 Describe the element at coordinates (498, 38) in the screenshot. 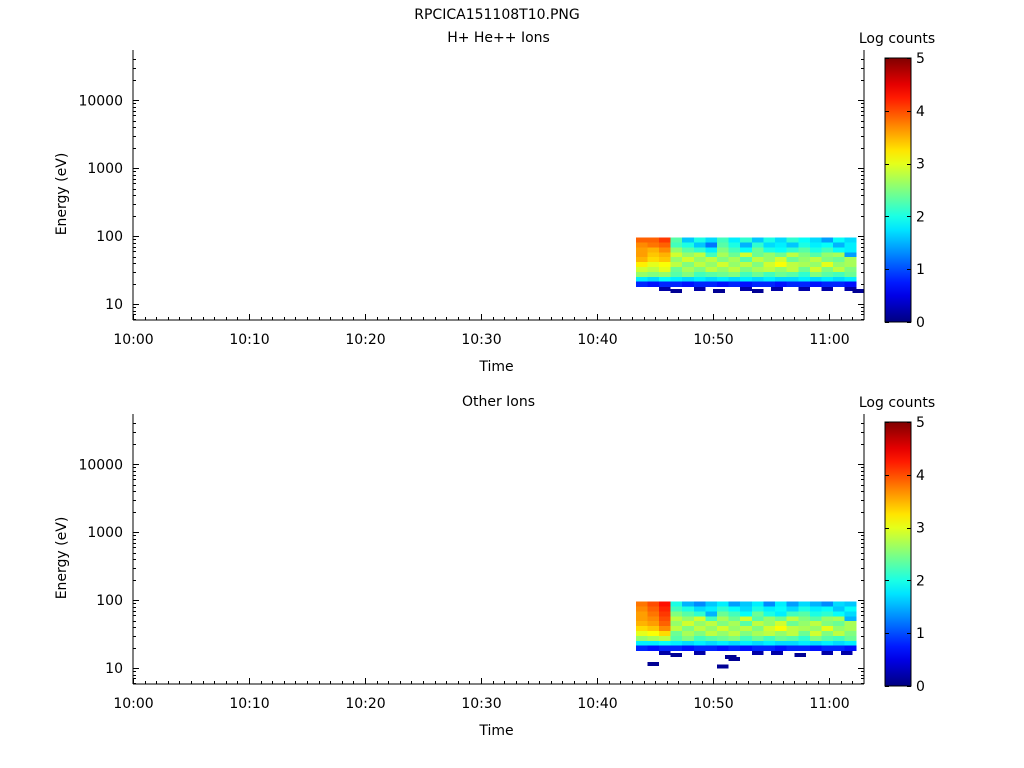

I see `panel-title: H+ He++ Ions` at that location.